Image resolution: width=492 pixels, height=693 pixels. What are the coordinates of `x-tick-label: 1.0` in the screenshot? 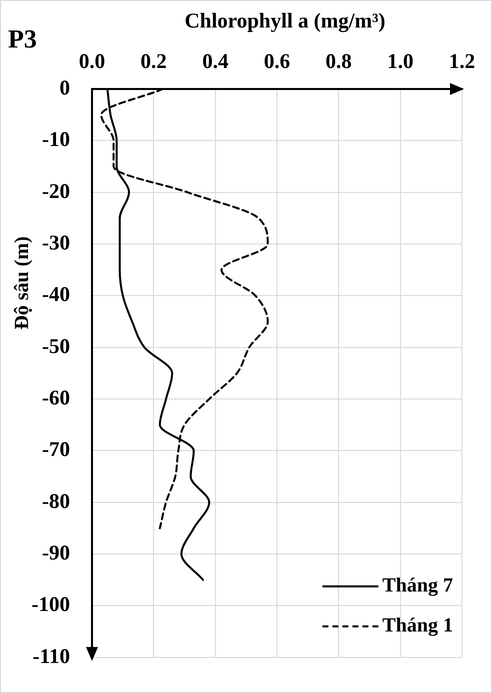 It's located at (400, 60).